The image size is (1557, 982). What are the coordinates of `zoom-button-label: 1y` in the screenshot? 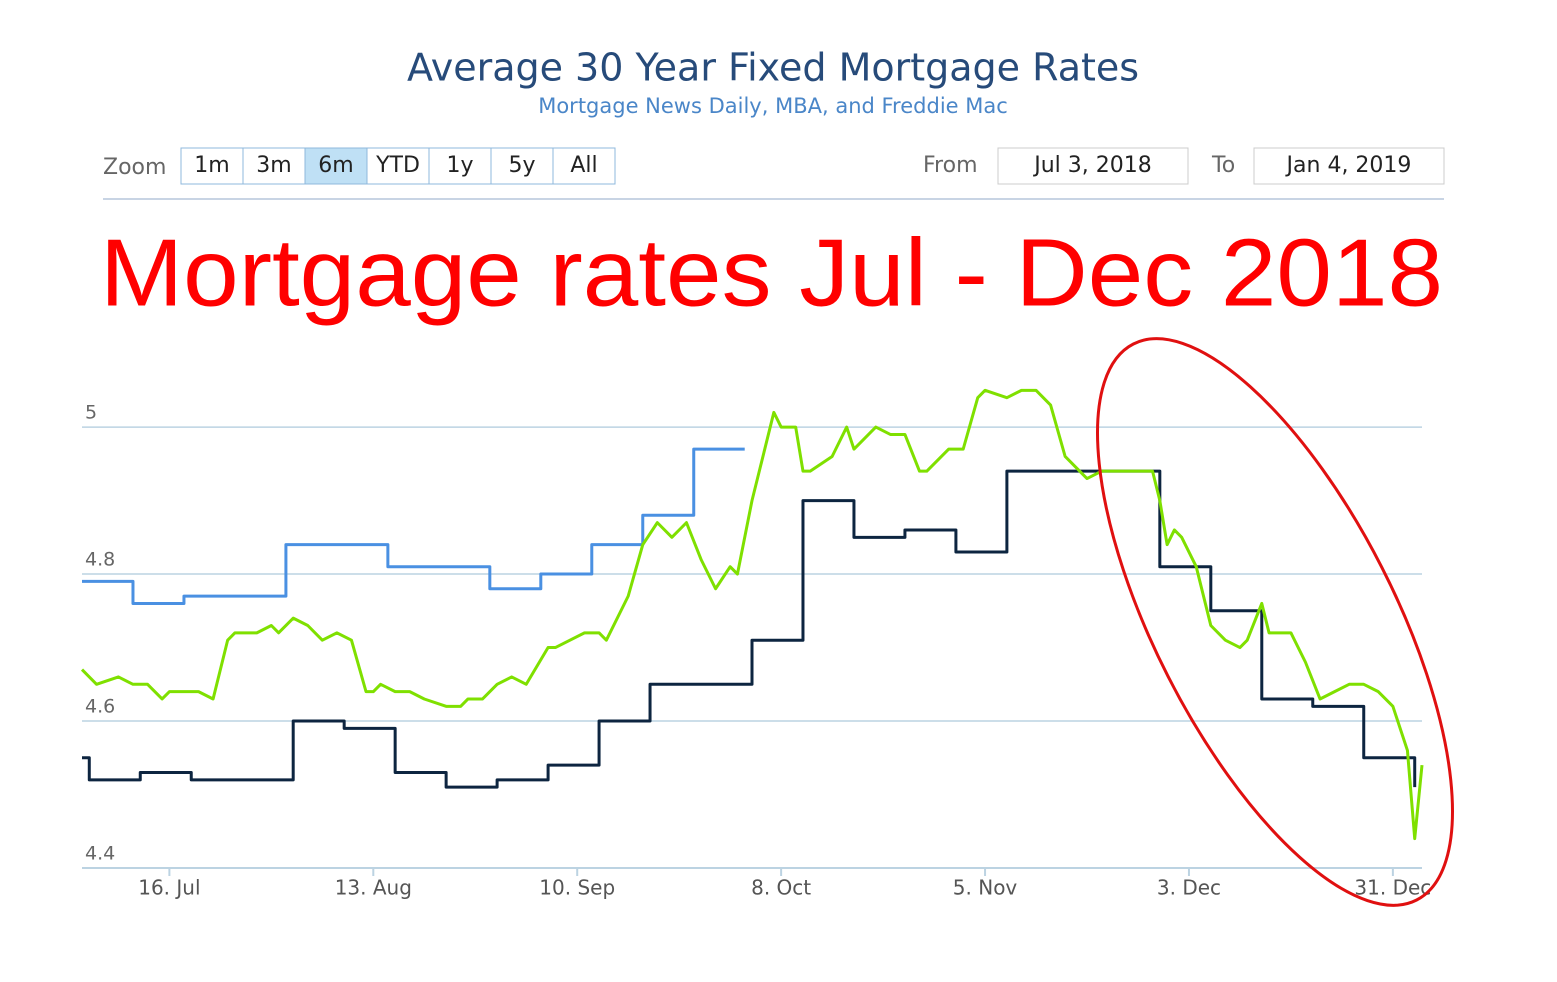 It's located at (459, 165).